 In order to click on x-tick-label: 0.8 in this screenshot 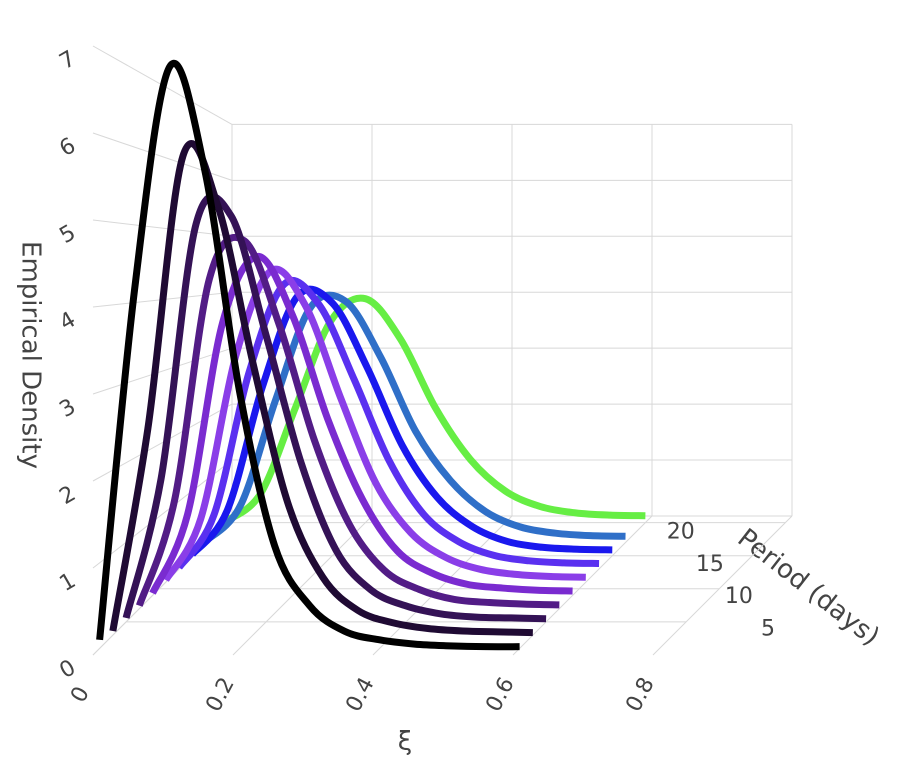, I will do `click(640, 694)`.